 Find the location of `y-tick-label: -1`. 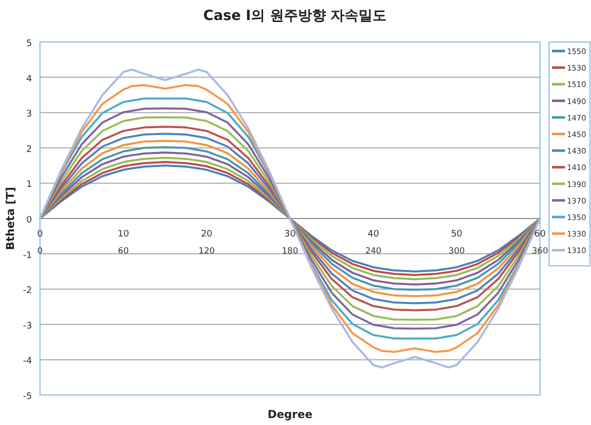

y-tick-label: -1 is located at coordinates (27, 255).